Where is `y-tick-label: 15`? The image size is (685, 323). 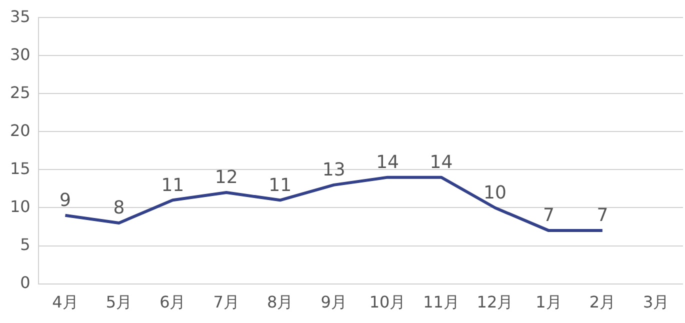
y-tick-label: 15 is located at coordinates (20, 168).